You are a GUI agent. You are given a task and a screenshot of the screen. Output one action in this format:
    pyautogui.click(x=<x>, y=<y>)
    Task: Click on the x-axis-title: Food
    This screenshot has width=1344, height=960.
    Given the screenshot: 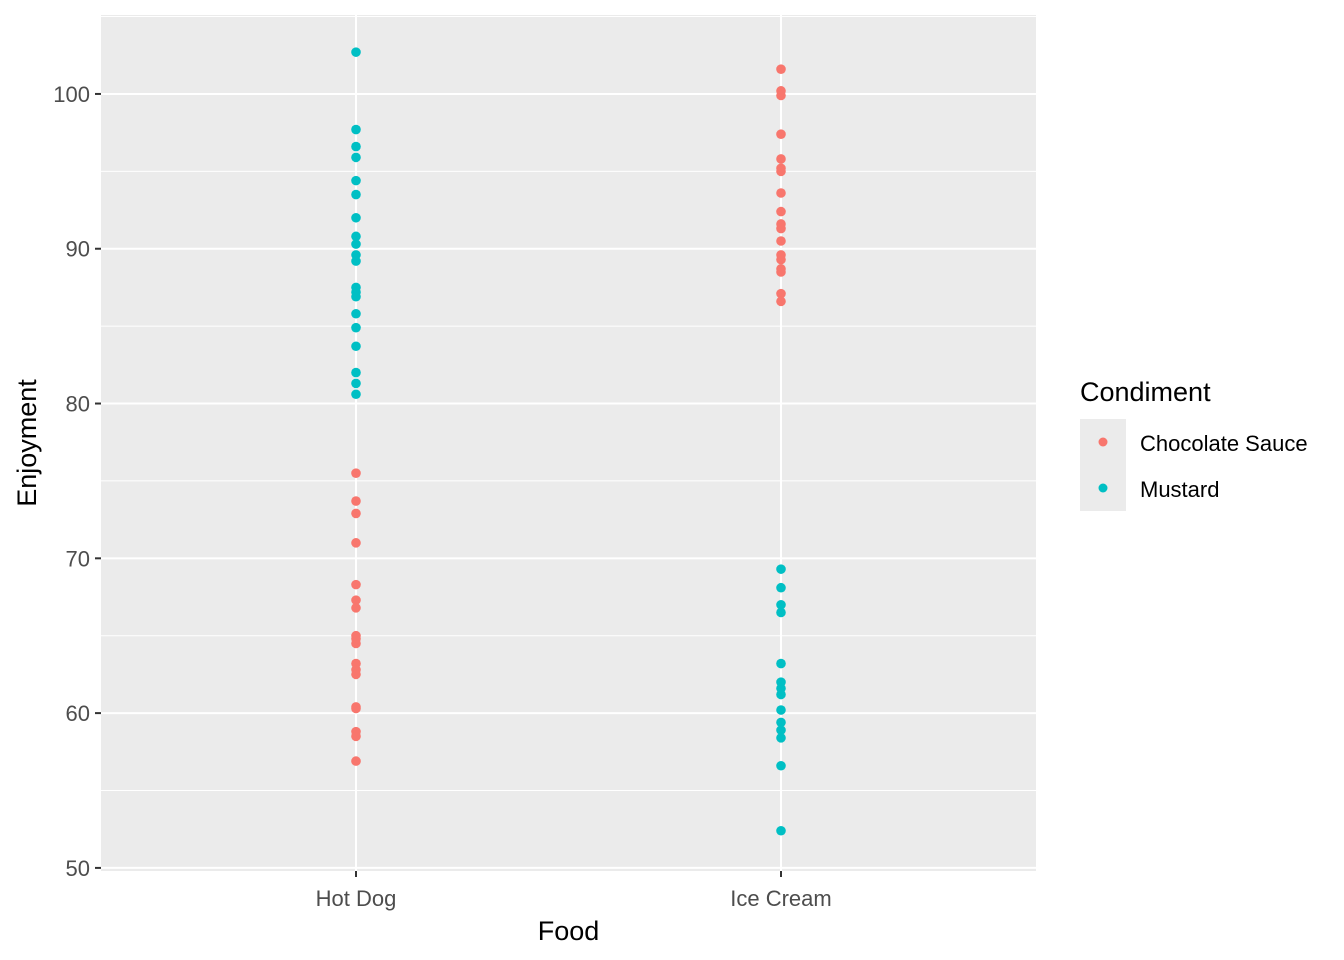 What is the action you would take?
    pyautogui.click(x=569, y=931)
    